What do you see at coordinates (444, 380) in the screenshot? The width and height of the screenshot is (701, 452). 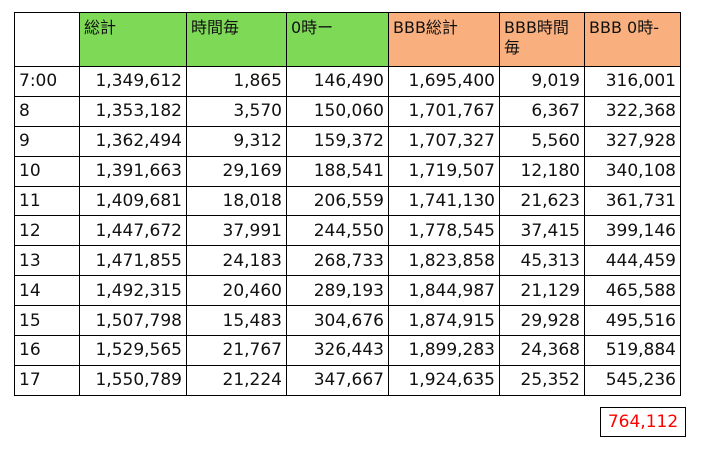 I see `table-cell: 1,924,635` at bounding box center [444, 380].